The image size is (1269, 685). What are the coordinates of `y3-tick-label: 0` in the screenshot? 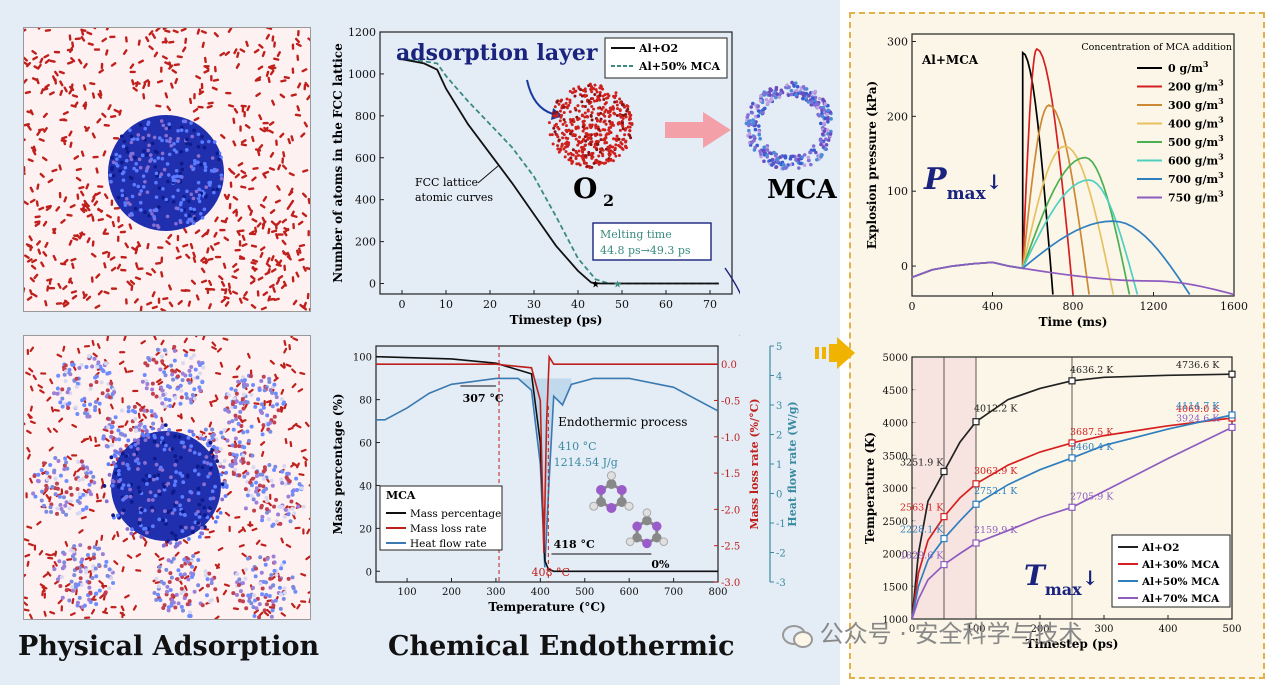 It's located at (779, 495).